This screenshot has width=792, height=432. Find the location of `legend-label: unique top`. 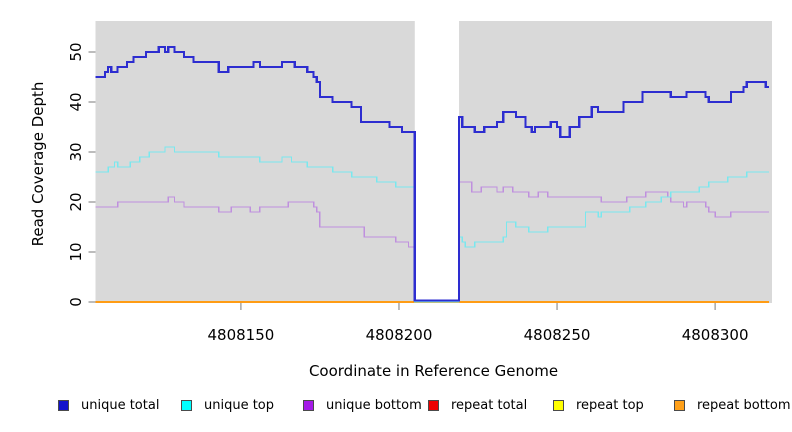

legend-label: unique top is located at coordinates (239, 405).